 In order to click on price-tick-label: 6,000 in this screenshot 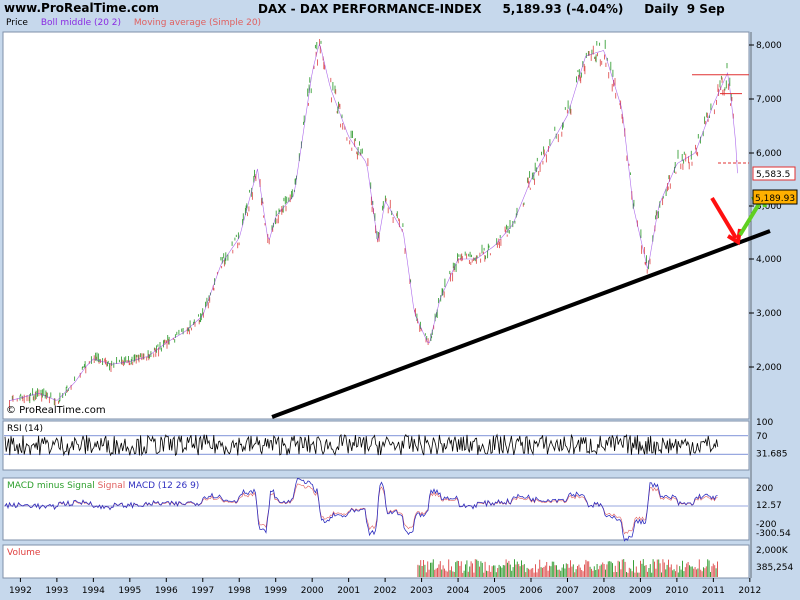, I will do `click(769, 154)`.